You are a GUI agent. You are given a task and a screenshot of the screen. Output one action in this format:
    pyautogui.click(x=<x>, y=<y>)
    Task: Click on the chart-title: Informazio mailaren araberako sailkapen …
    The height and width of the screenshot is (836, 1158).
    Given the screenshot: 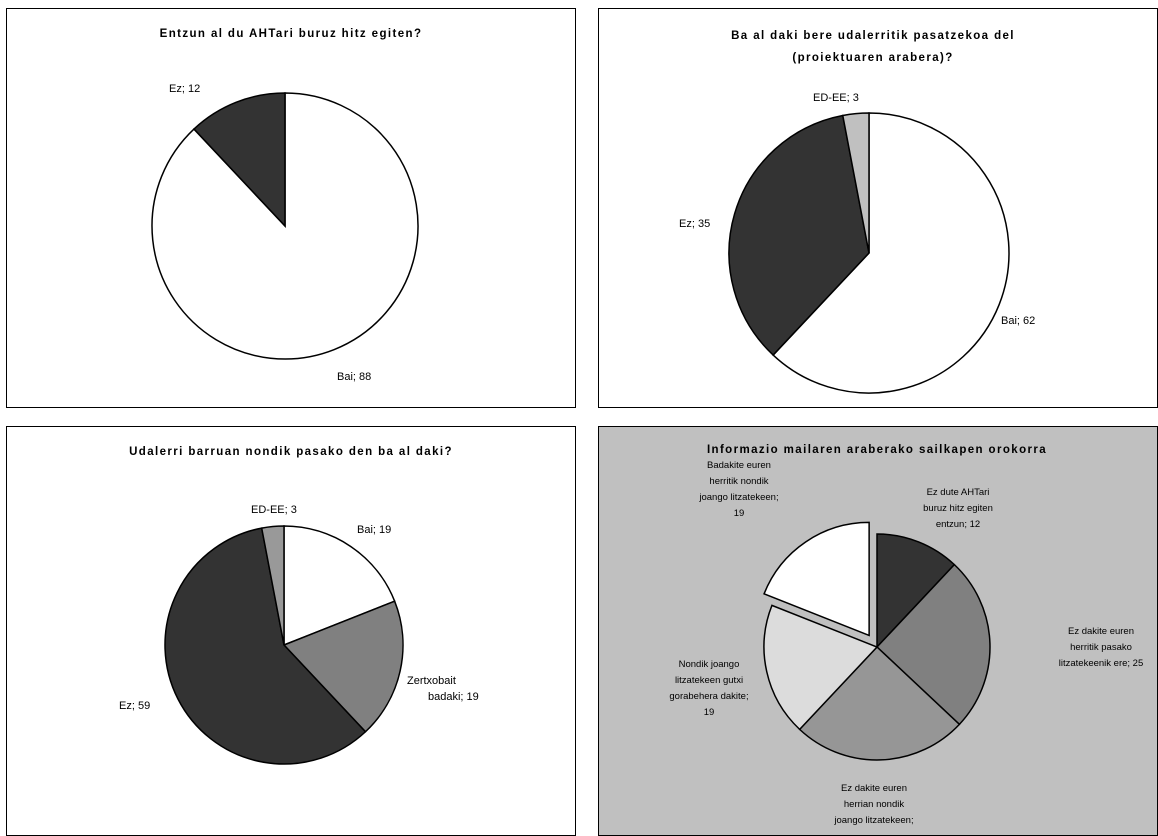 What is the action you would take?
    pyautogui.click(x=877, y=450)
    